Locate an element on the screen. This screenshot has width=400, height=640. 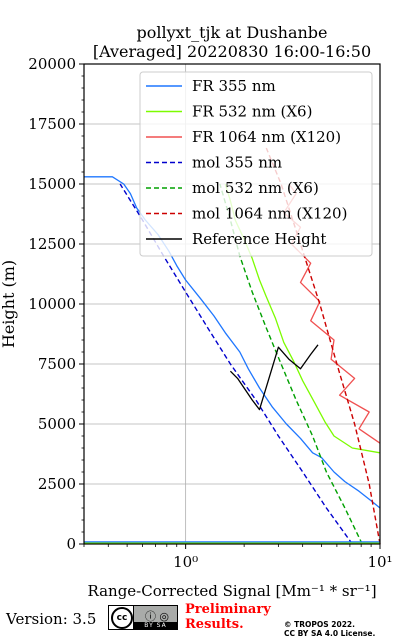
x-axis-label: Range-Corrected Signal [Mm⁻¹ * sr⁻¹] is located at coordinates (231, 591).